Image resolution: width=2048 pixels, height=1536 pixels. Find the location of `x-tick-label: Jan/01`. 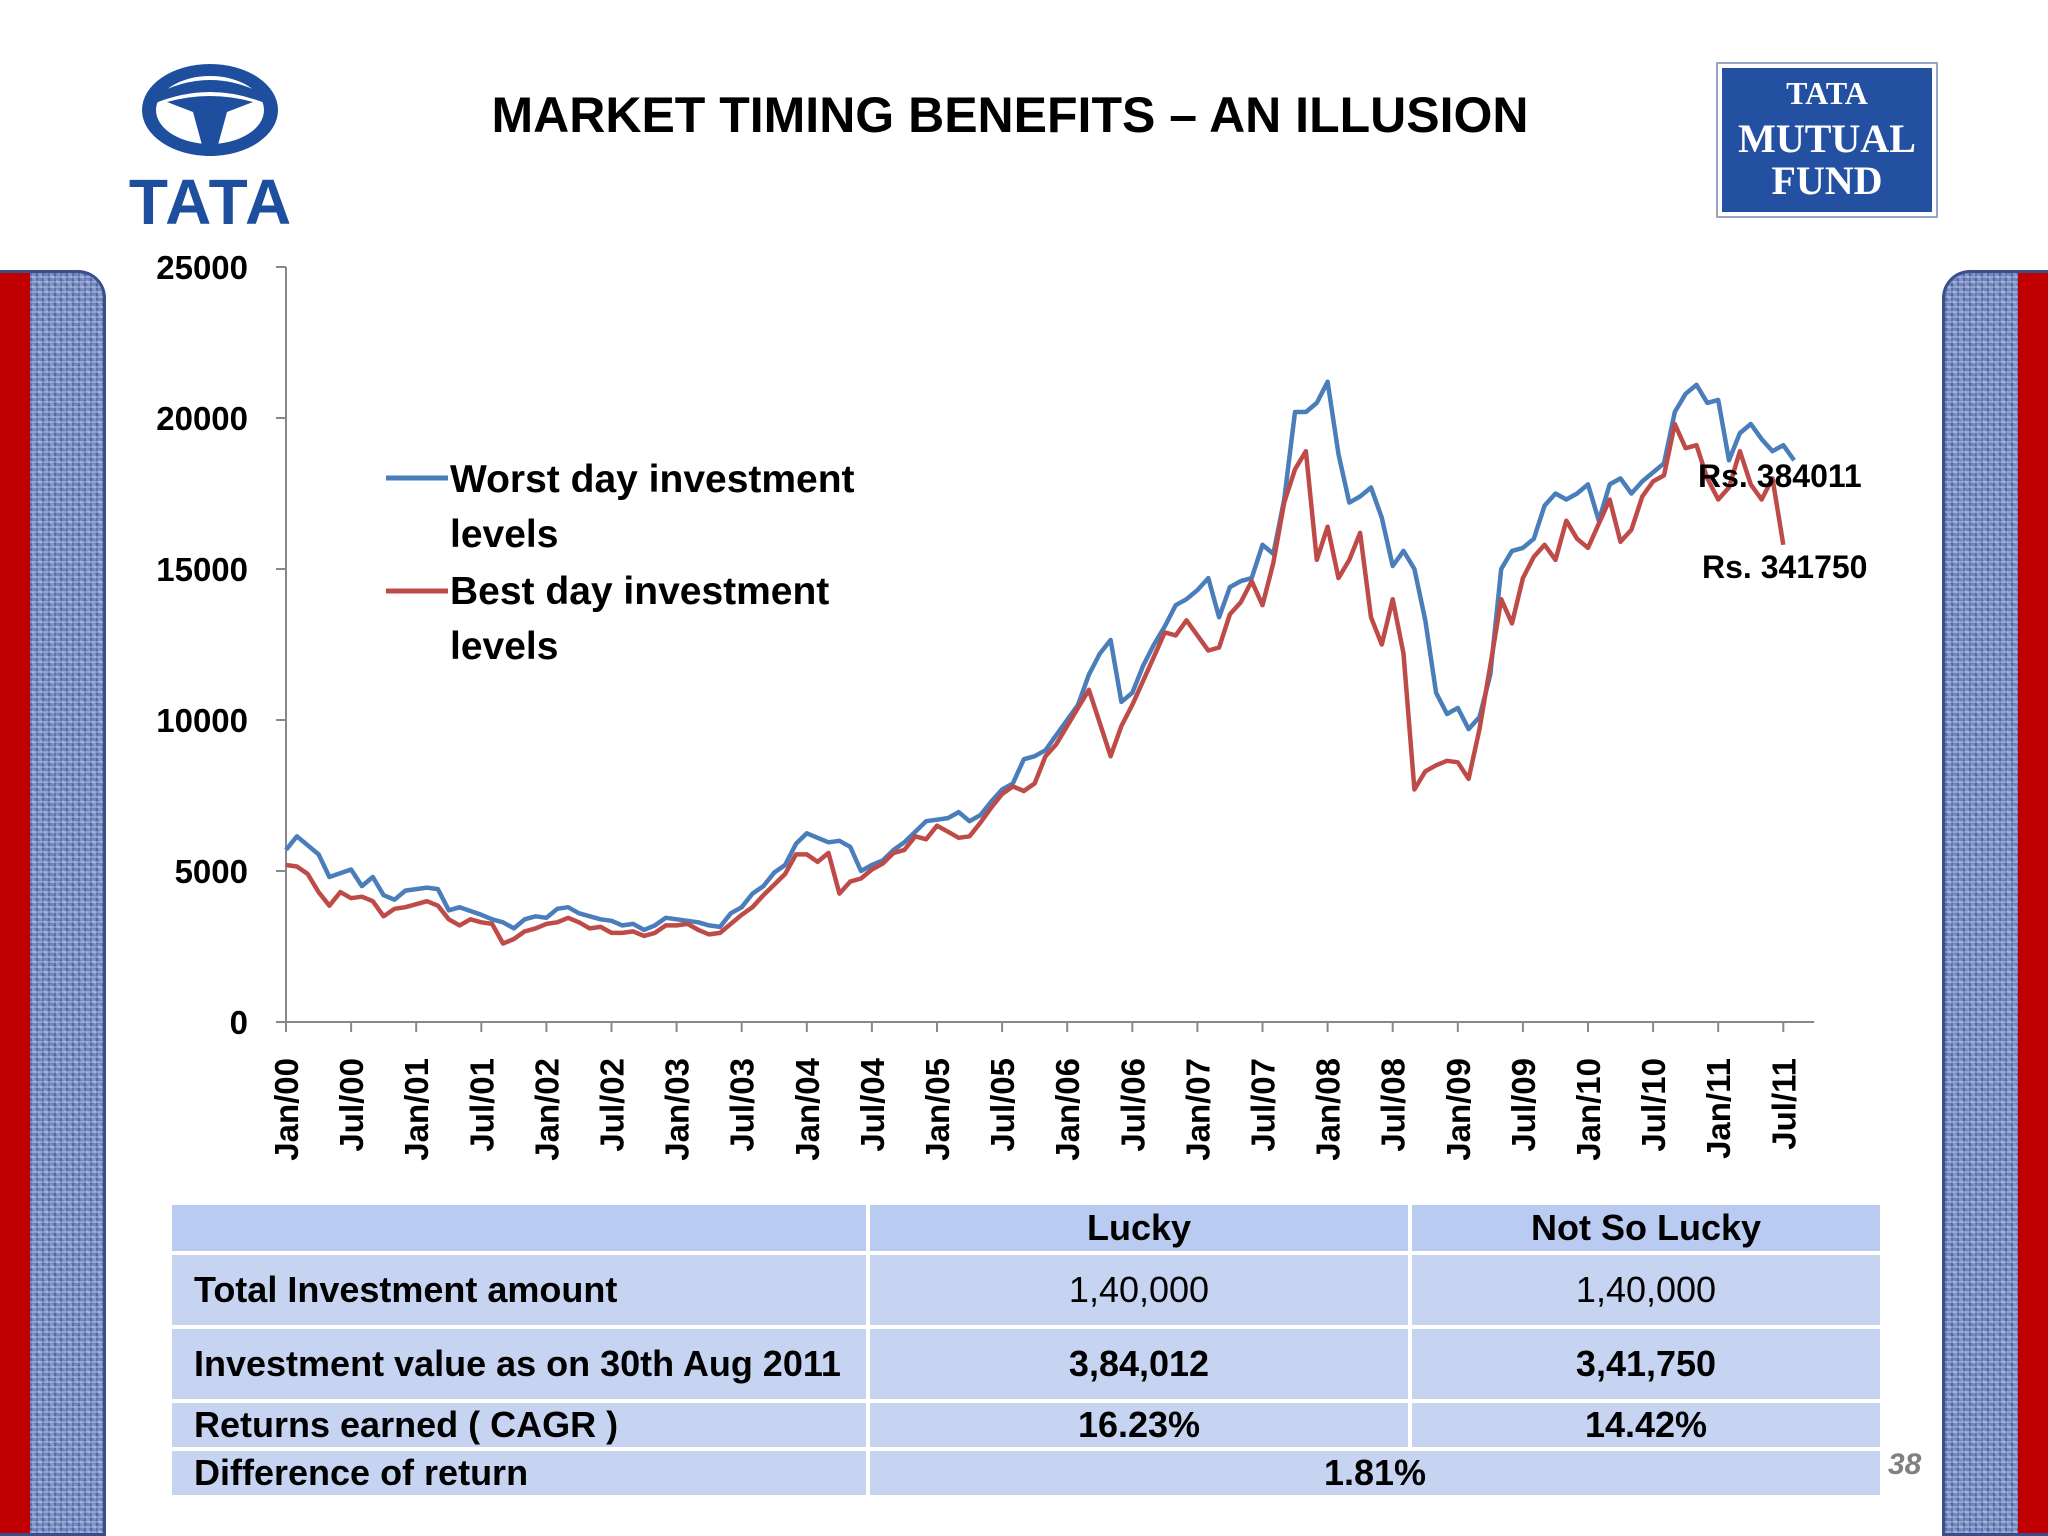

x-tick-label: Jan/01 is located at coordinates (416, 1109).